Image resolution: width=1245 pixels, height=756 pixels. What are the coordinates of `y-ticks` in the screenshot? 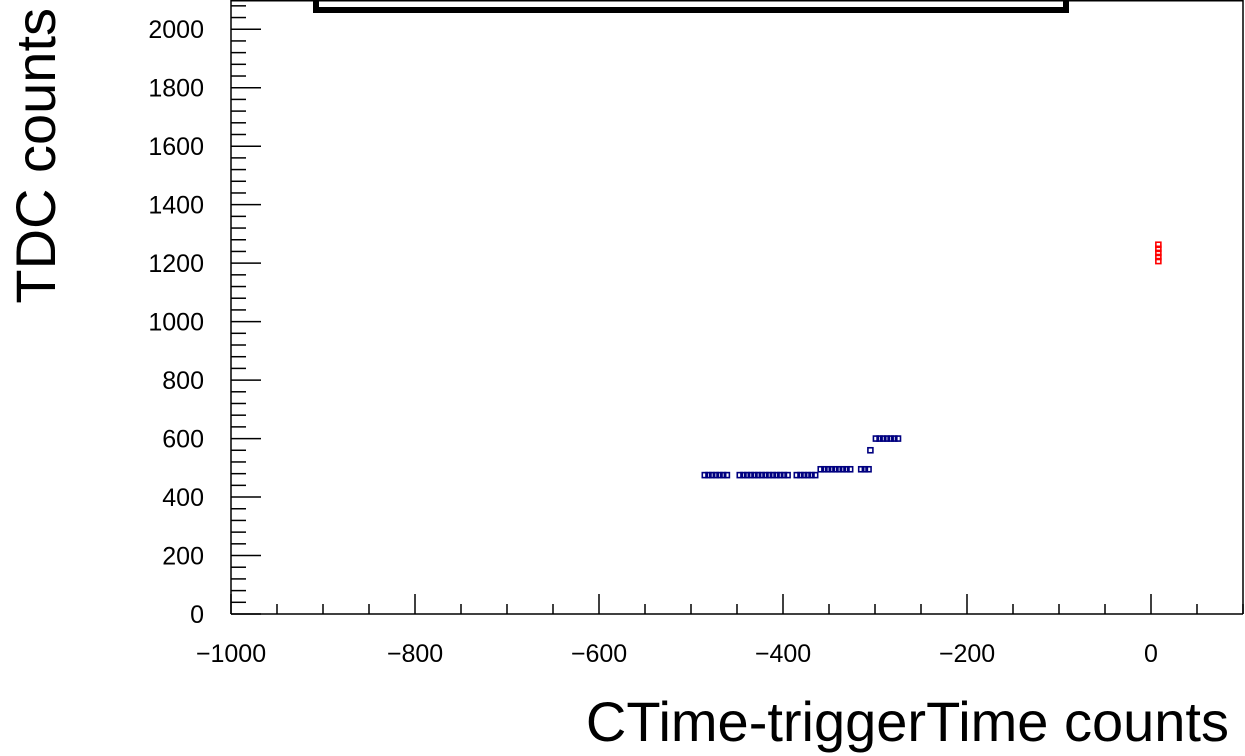 It's located at (246, 310).